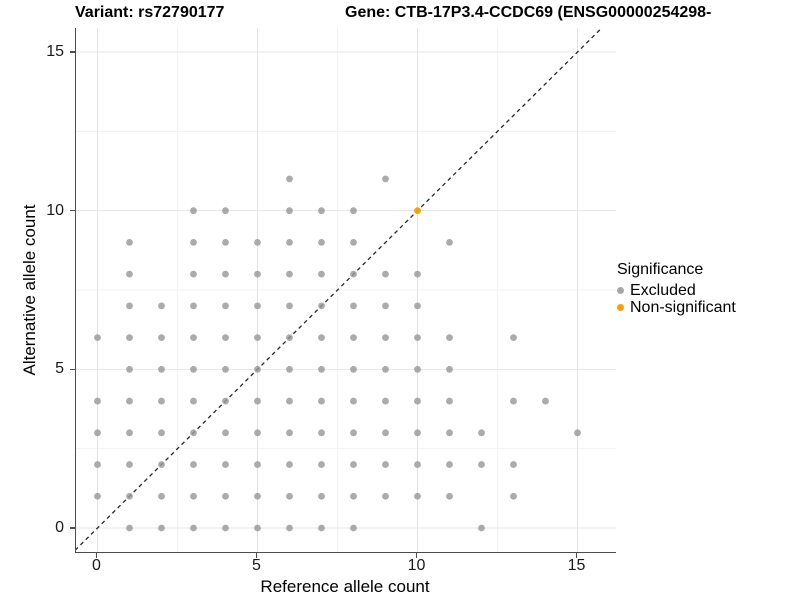 The image size is (800, 600). I want to click on y-axis-tick-label: 15, so click(55, 51).